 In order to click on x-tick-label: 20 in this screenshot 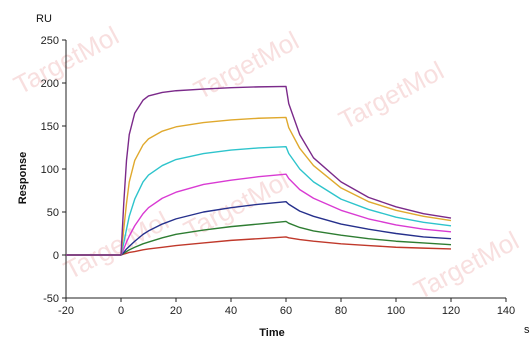, I will do `click(176, 311)`.